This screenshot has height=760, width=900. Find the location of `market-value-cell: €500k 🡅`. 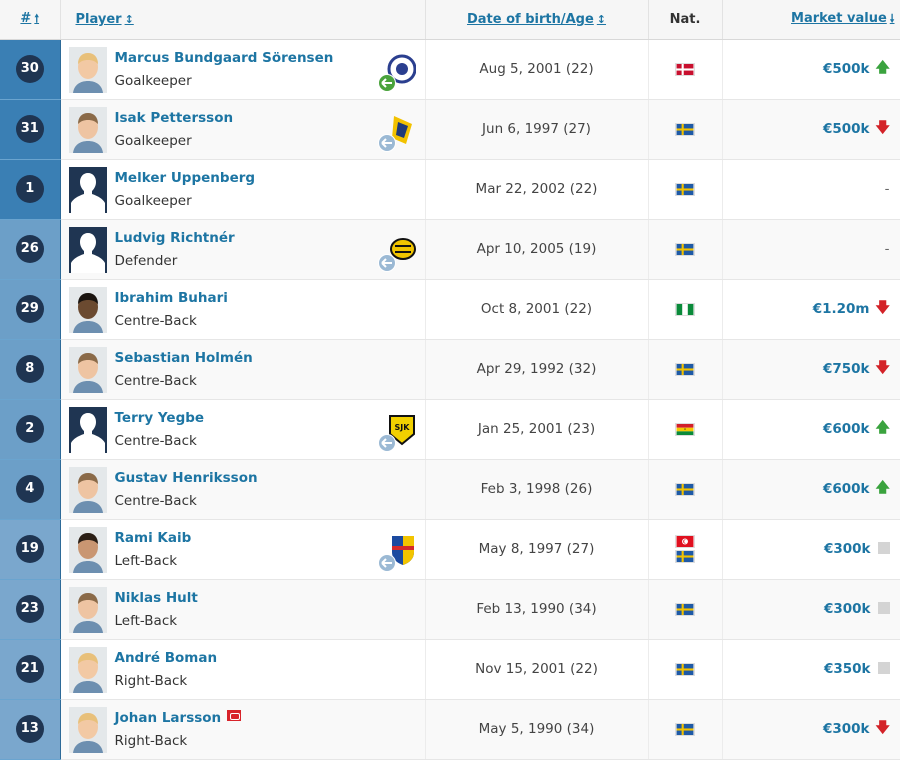

market-value-cell: €500k 🡅 is located at coordinates (811, 69).